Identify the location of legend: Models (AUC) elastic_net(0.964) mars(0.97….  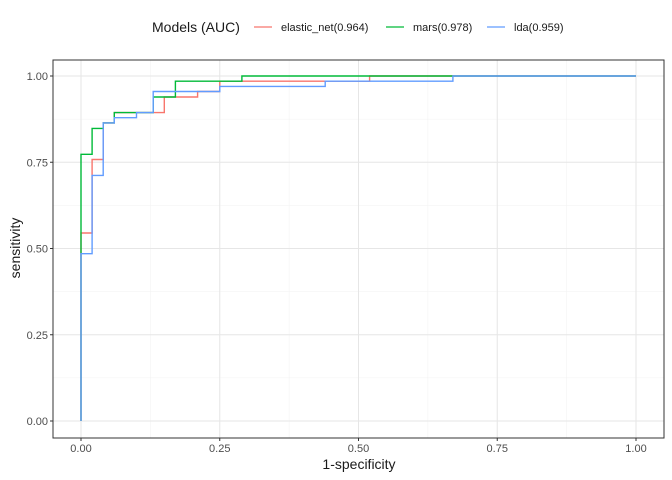
(358, 27).